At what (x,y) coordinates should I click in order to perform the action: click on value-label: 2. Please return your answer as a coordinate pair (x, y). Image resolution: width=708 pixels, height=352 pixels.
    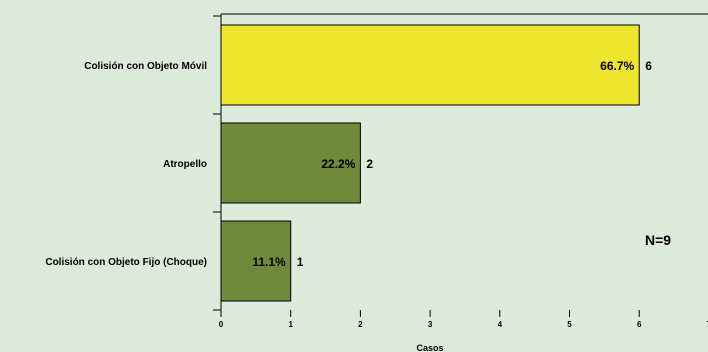
    Looking at the image, I should click on (369, 164).